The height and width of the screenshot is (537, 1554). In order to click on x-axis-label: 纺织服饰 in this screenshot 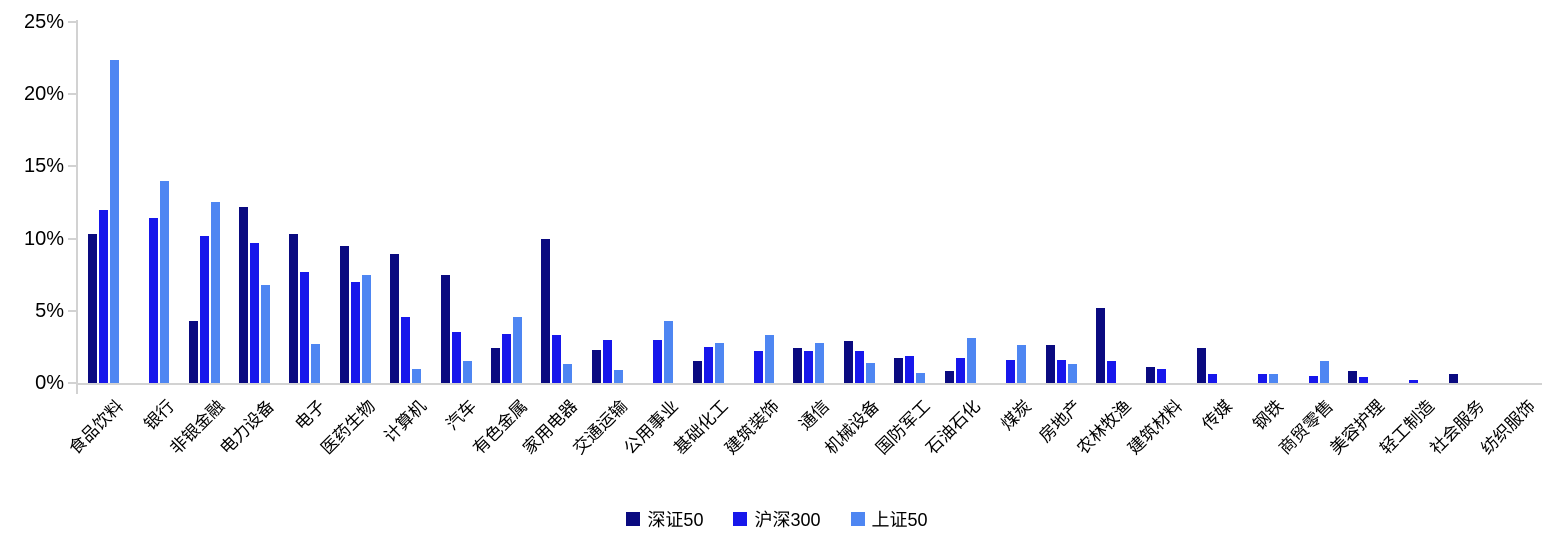, I will do `click(1508, 427)`.